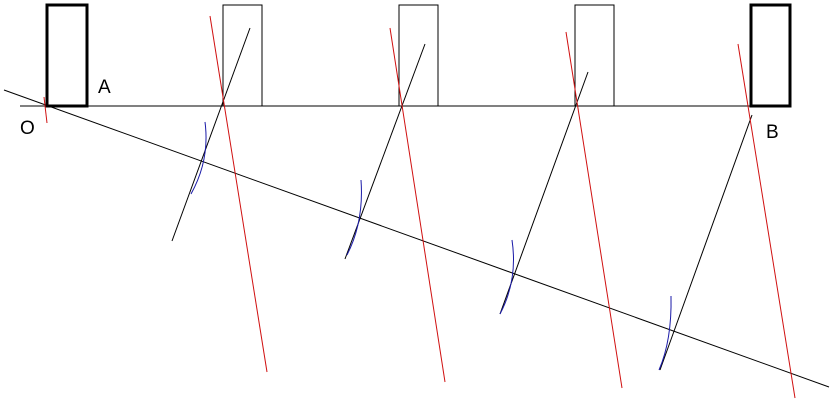 This screenshot has height=402, width=831. I want to click on red-line-origin, so click(45, 110).